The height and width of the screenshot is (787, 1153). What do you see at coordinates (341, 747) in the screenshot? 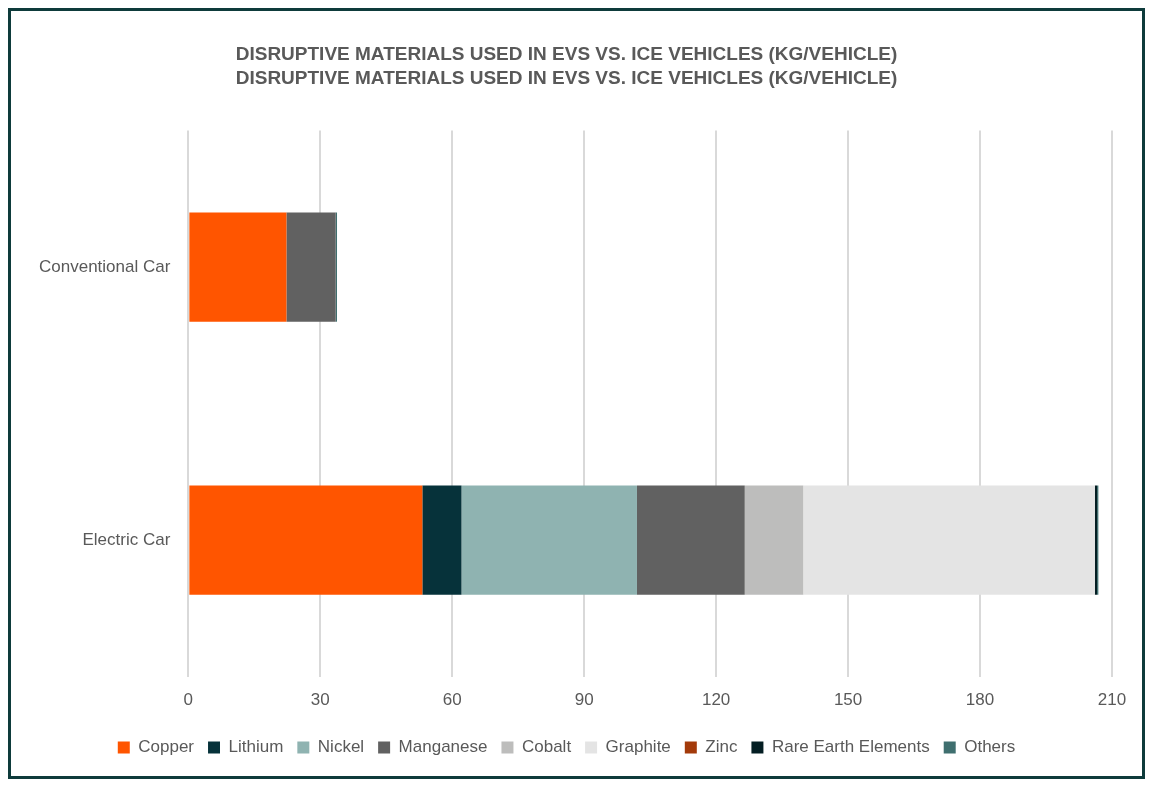
I see `legend-label: Nickel` at bounding box center [341, 747].